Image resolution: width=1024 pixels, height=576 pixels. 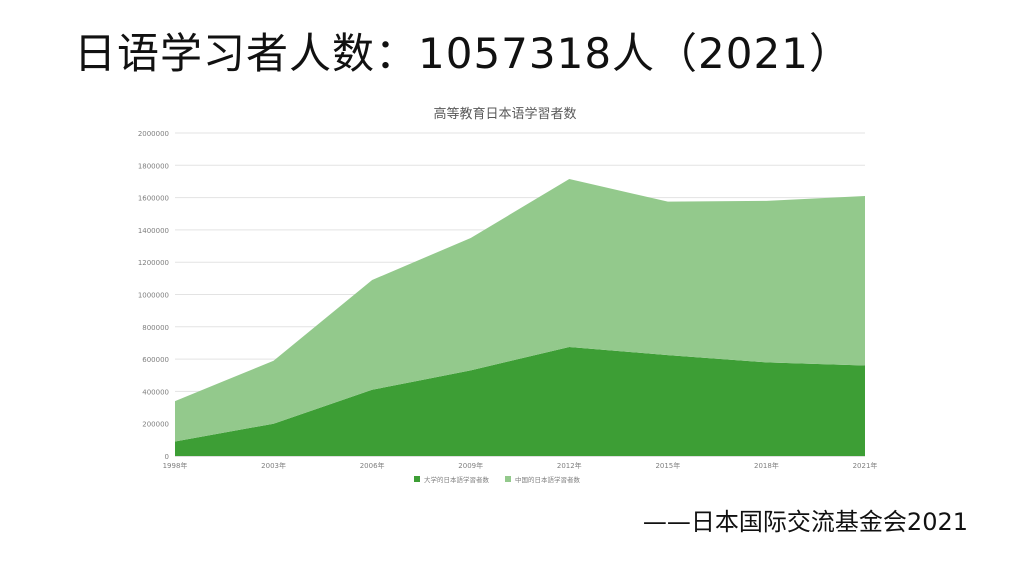 I want to click on source-citation: ——日本国际交流基金会2021, so click(x=805, y=522).